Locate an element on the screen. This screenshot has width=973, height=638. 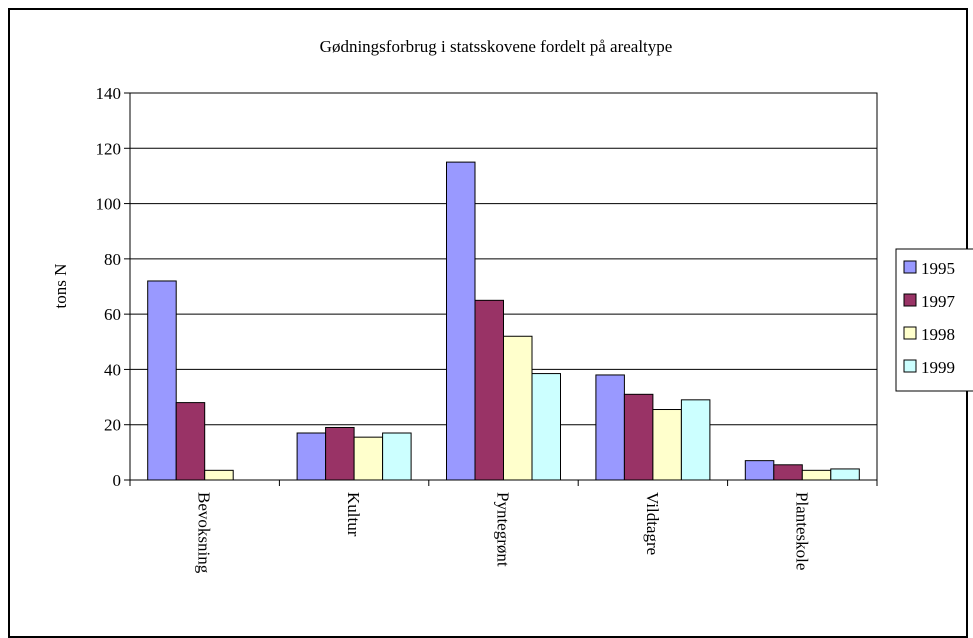
x-tick-label: Planteskole is located at coordinates (801, 531).